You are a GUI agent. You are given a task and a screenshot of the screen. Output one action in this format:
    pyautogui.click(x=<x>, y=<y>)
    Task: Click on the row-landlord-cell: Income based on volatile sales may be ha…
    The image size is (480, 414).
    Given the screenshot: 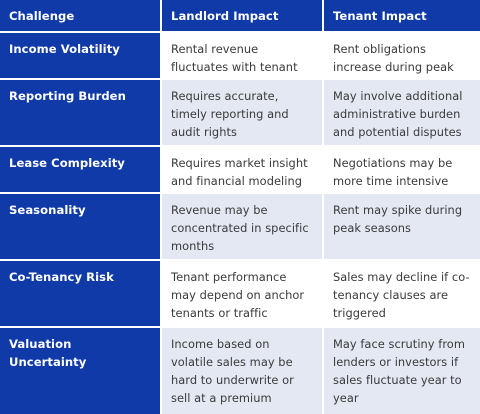 What is the action you would take?
    pyautogui.click(x=242, y=371)
    